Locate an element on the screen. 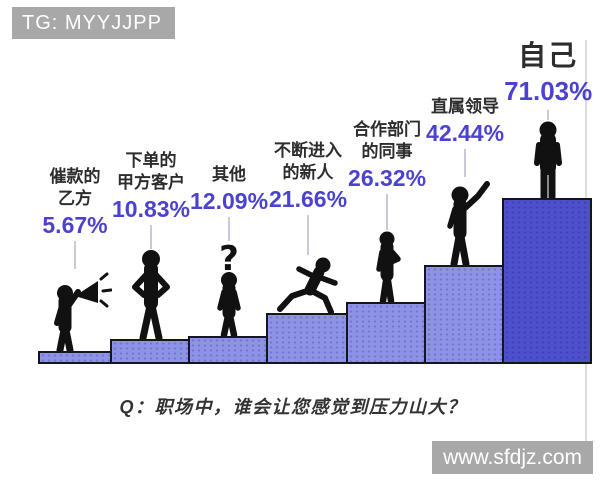 Image resolution: width=600 pixels, height=480 pixels. value-label: 26.32% is located at coordinates (387, 177).